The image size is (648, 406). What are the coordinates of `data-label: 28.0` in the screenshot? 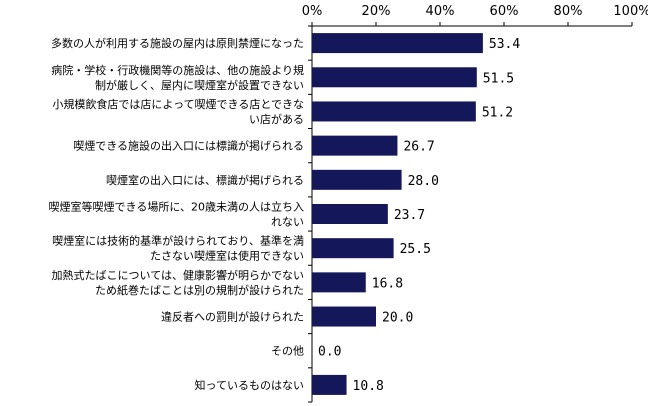 It's located at (423, 181).